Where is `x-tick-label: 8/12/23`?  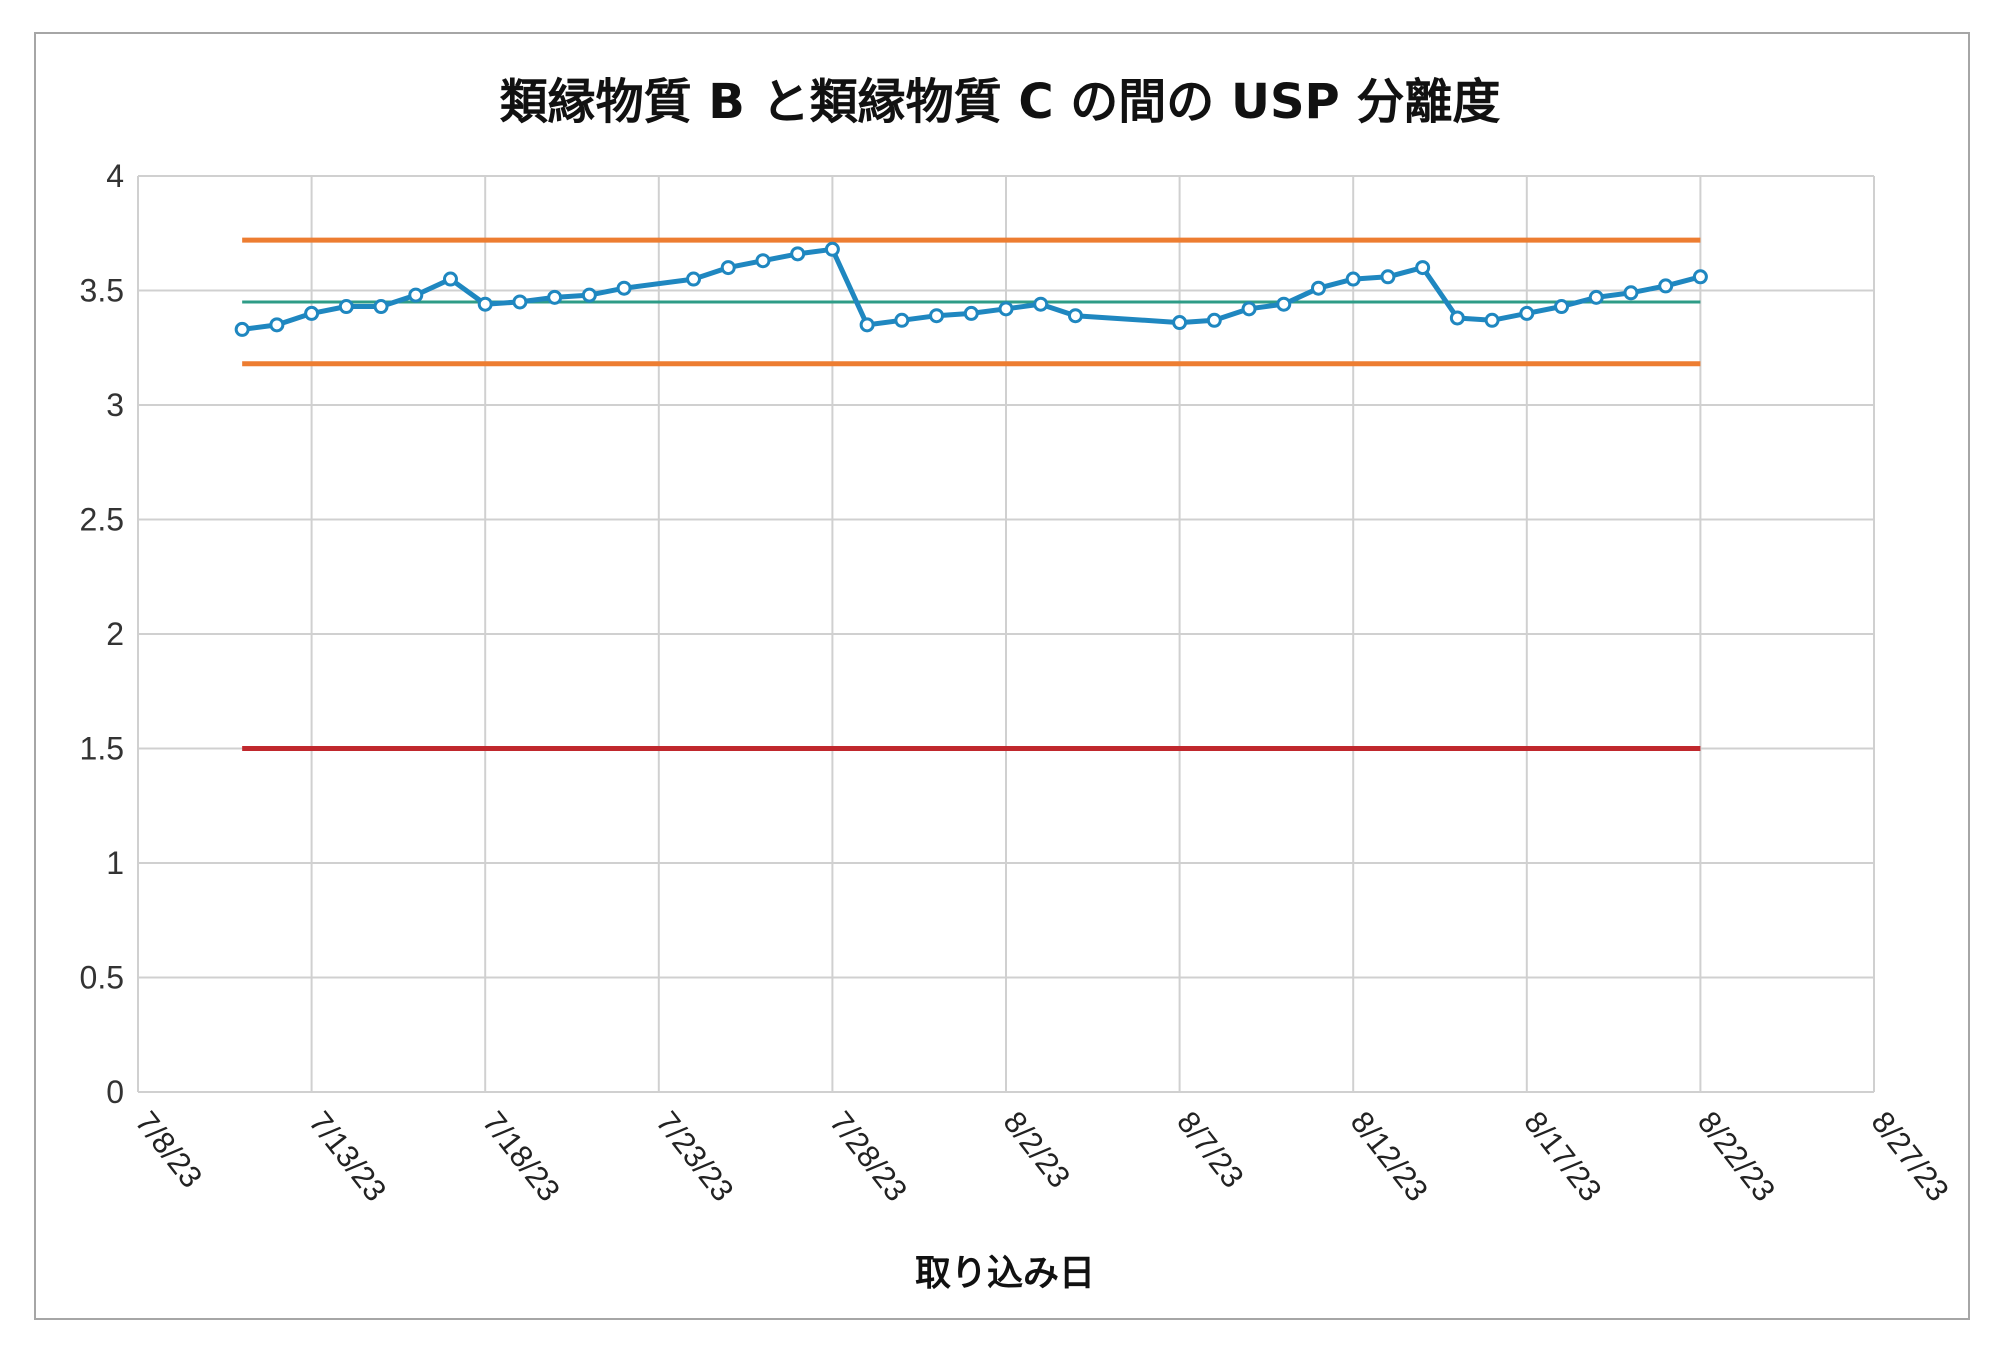
x-tick-label: 8/12/23 is located at coordinates (1389, 1156).